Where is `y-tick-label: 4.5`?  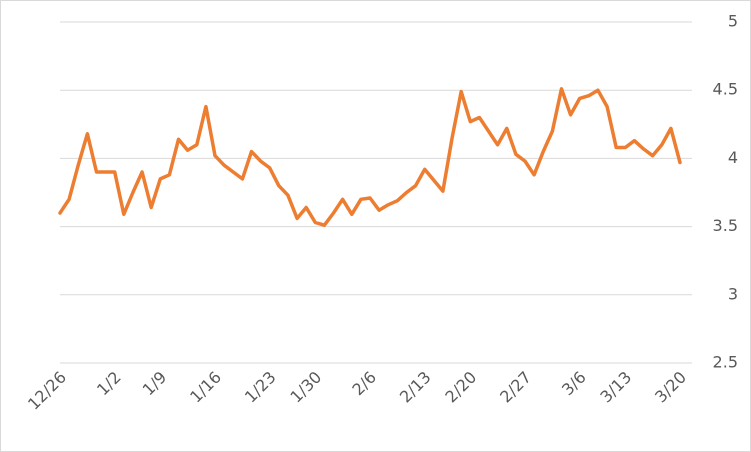 y-tick-label: 4.5 is located at coordinates (725, 89).